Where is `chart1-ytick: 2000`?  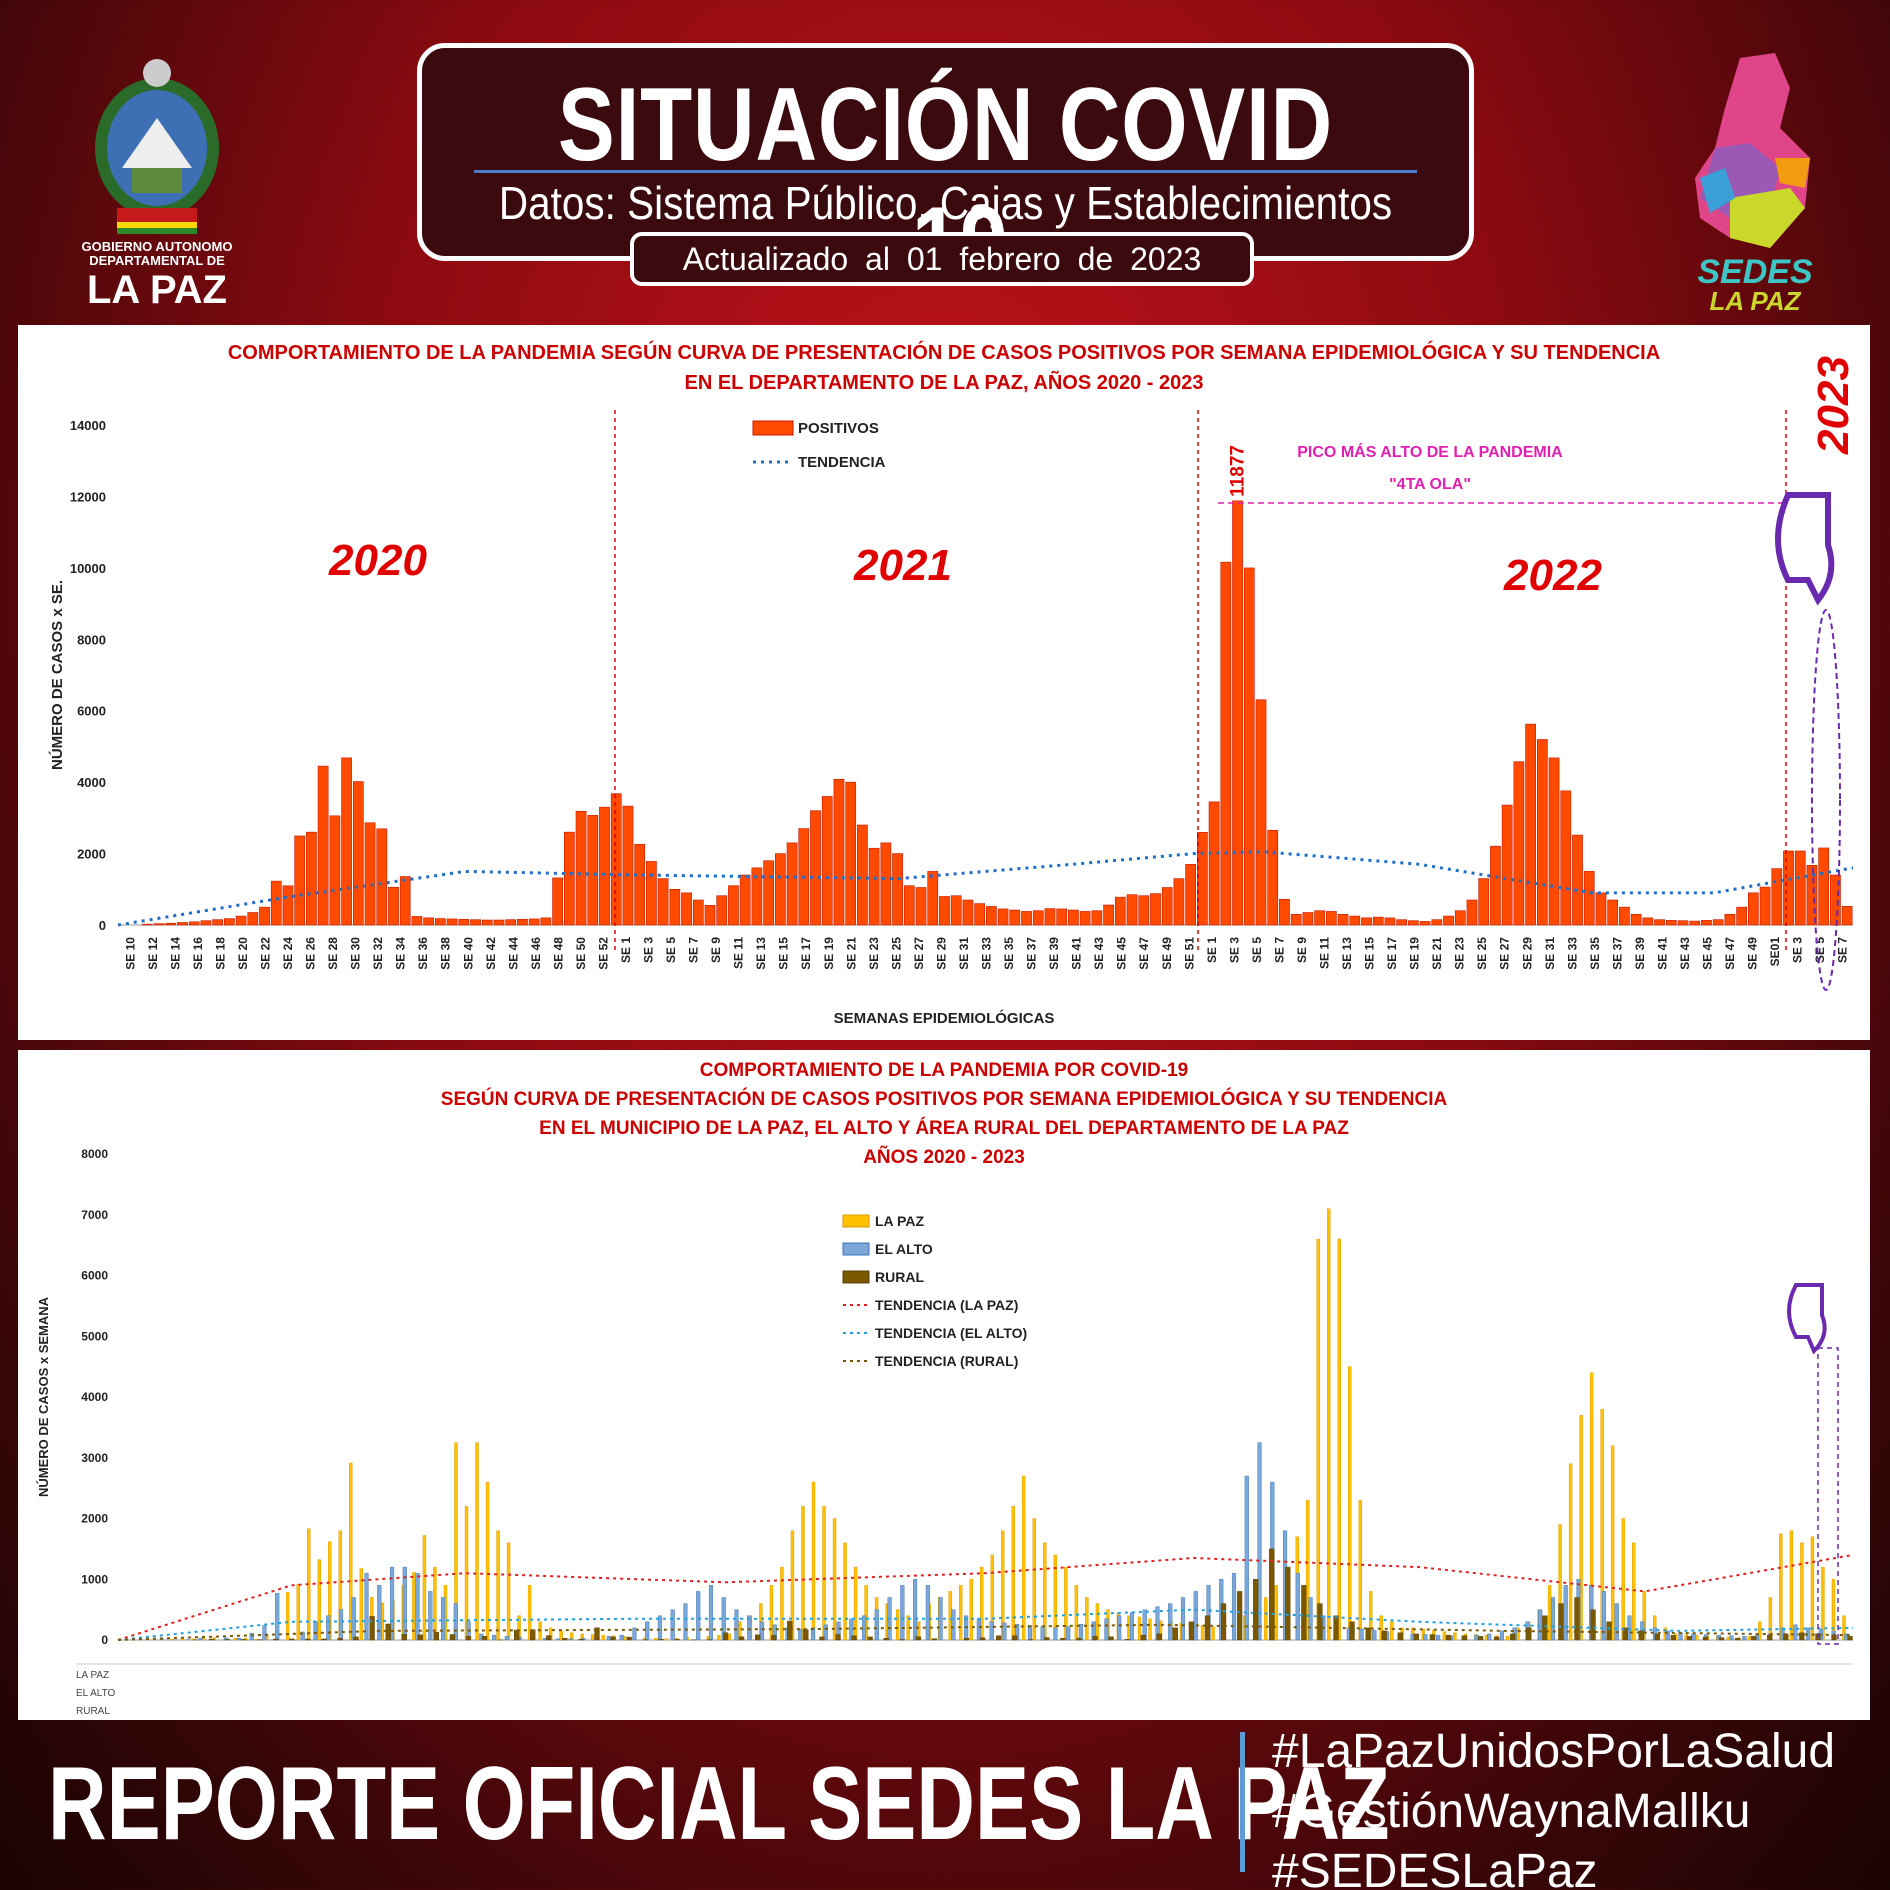
chart1-ytick: 2000 is located at coordinates (91, 854).